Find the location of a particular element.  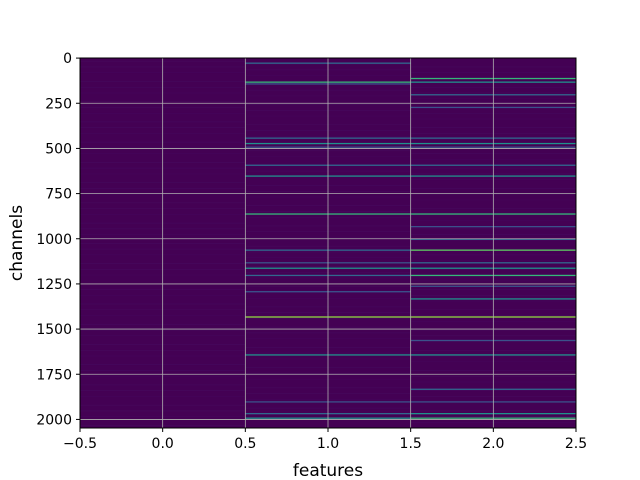

y-tick-label: 1750 is located at coordinates (54, 375).